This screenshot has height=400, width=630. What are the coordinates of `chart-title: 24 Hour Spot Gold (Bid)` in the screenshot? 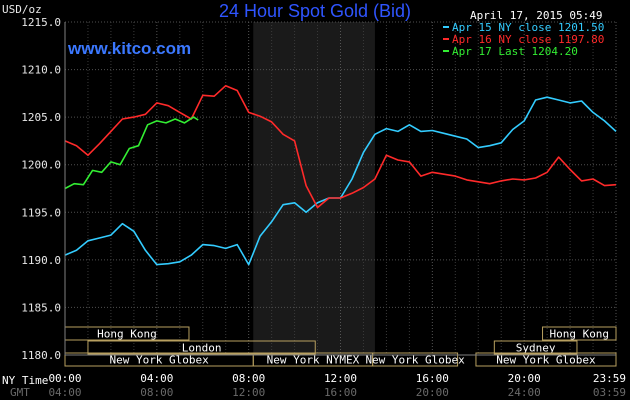 It's located at (315, 11).